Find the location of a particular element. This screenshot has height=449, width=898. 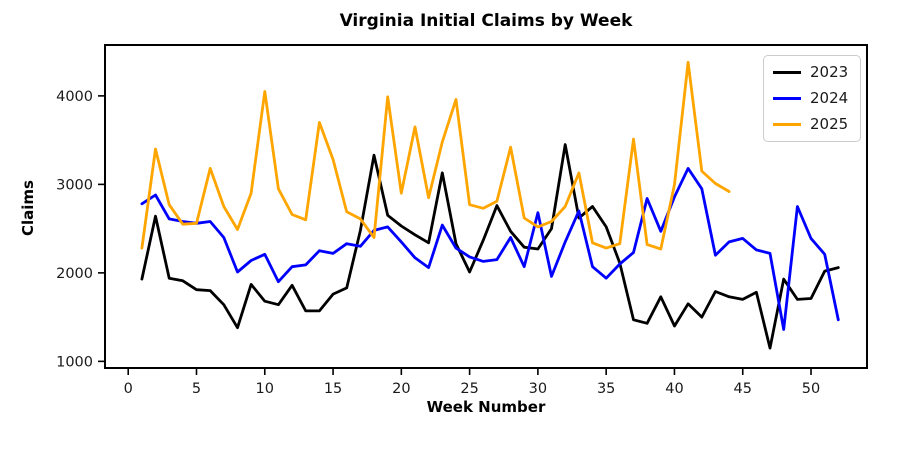

x-tick-label: 25 is located at coordinates (469, 389).